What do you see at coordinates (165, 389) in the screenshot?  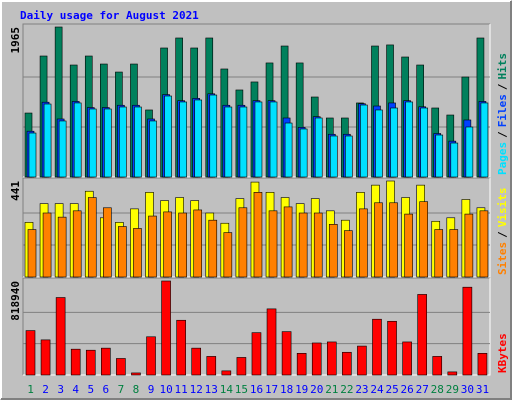 I see `x-tick-label: 10` at bounding box center [165, 389].